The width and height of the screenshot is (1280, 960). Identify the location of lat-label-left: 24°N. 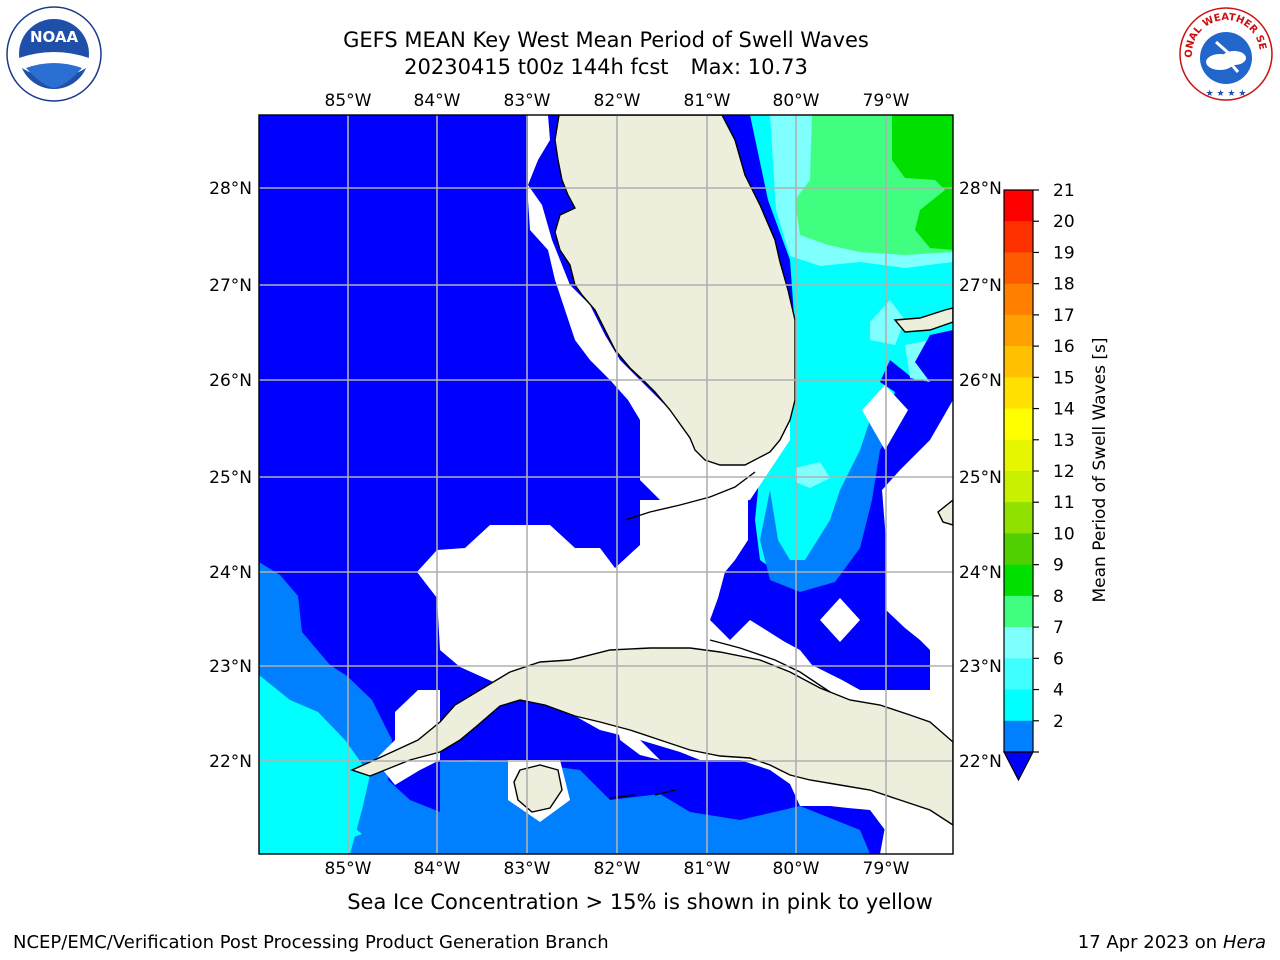
(230, 573).